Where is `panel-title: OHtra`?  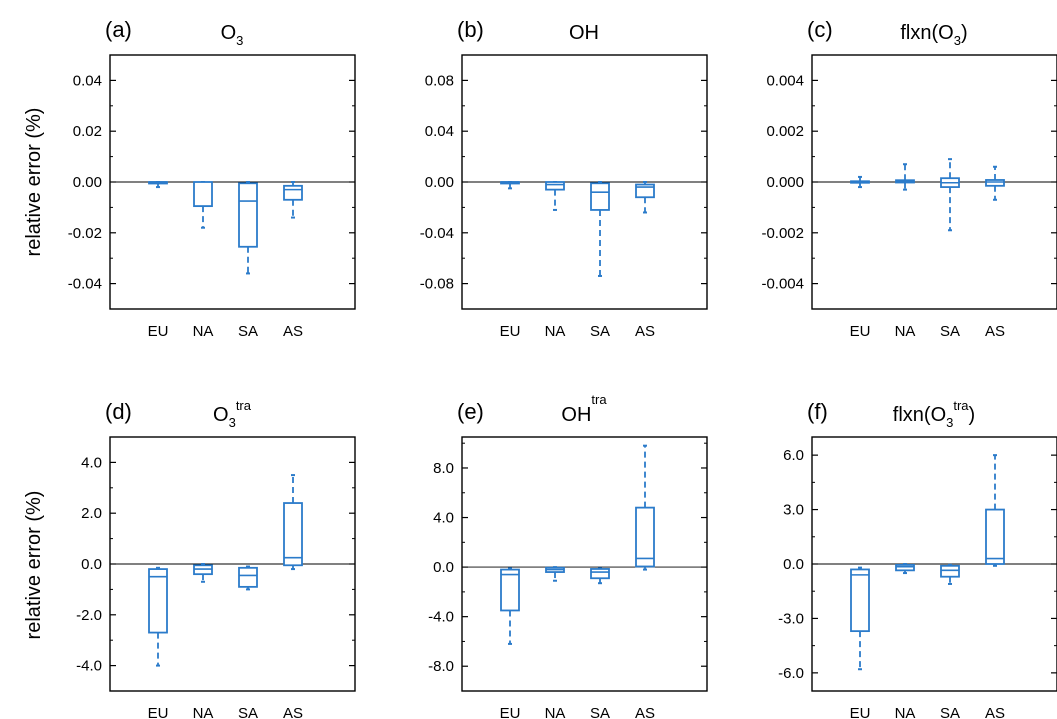
panel-title: OHtra is located at coordinates (584, 409).